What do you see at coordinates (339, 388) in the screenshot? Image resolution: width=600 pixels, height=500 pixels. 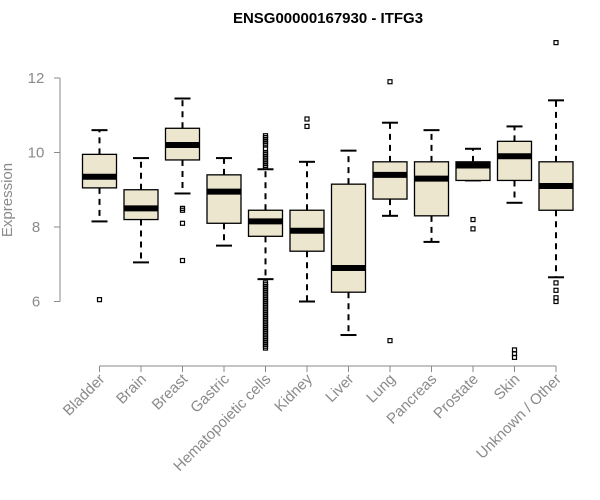 I see `category-label: Liver` at bounding box center [339, 388].